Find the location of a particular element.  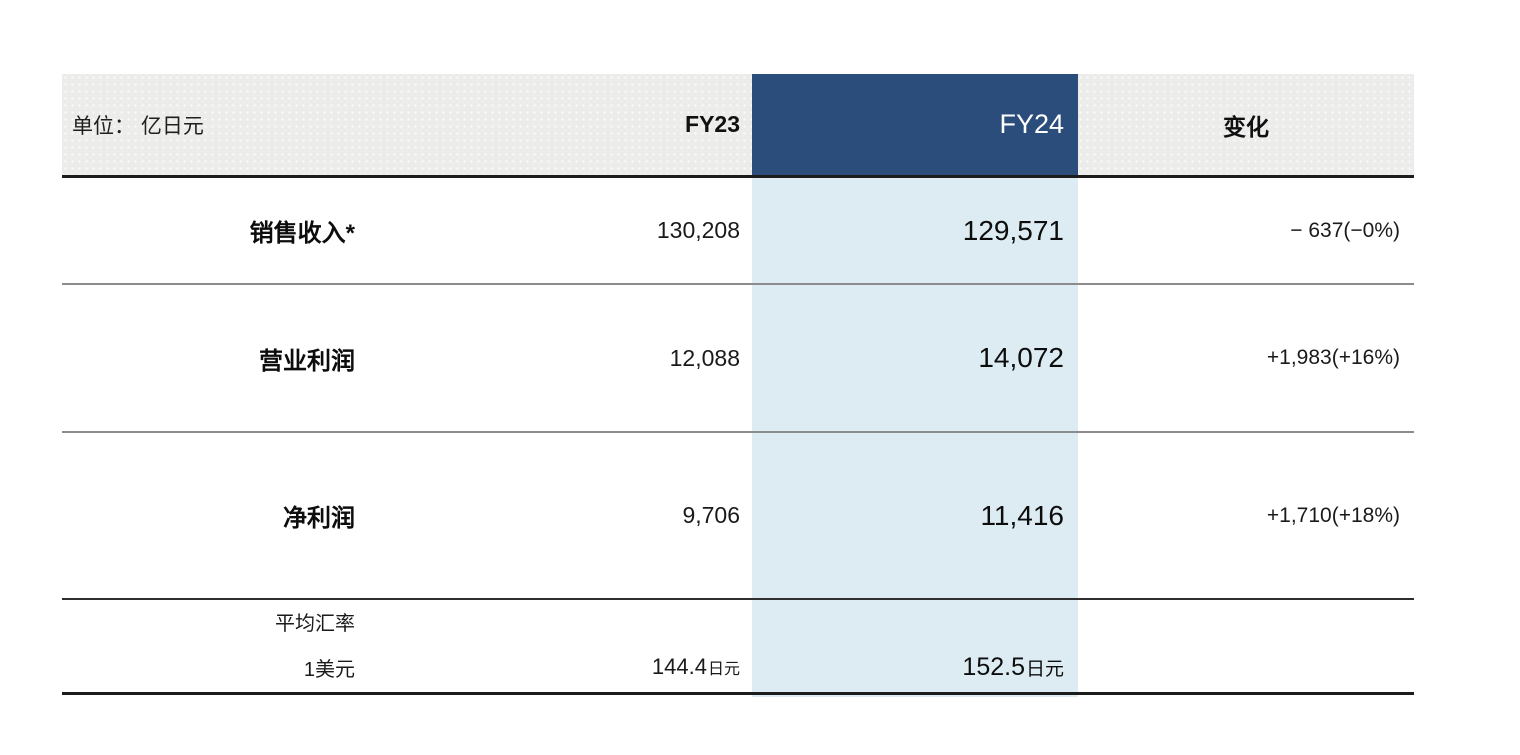

revenue-fy23-value: 130,208 is located at coordinates (698, 230).